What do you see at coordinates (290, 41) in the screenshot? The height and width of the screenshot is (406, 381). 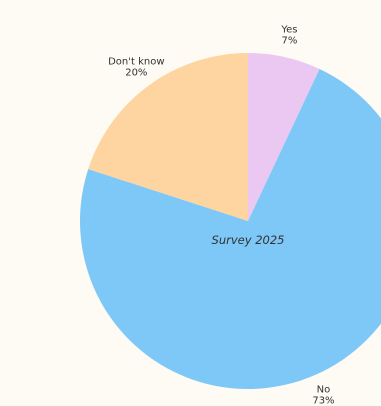 I see `pie-label-percent: 7%` at bounding box center [290, 41].